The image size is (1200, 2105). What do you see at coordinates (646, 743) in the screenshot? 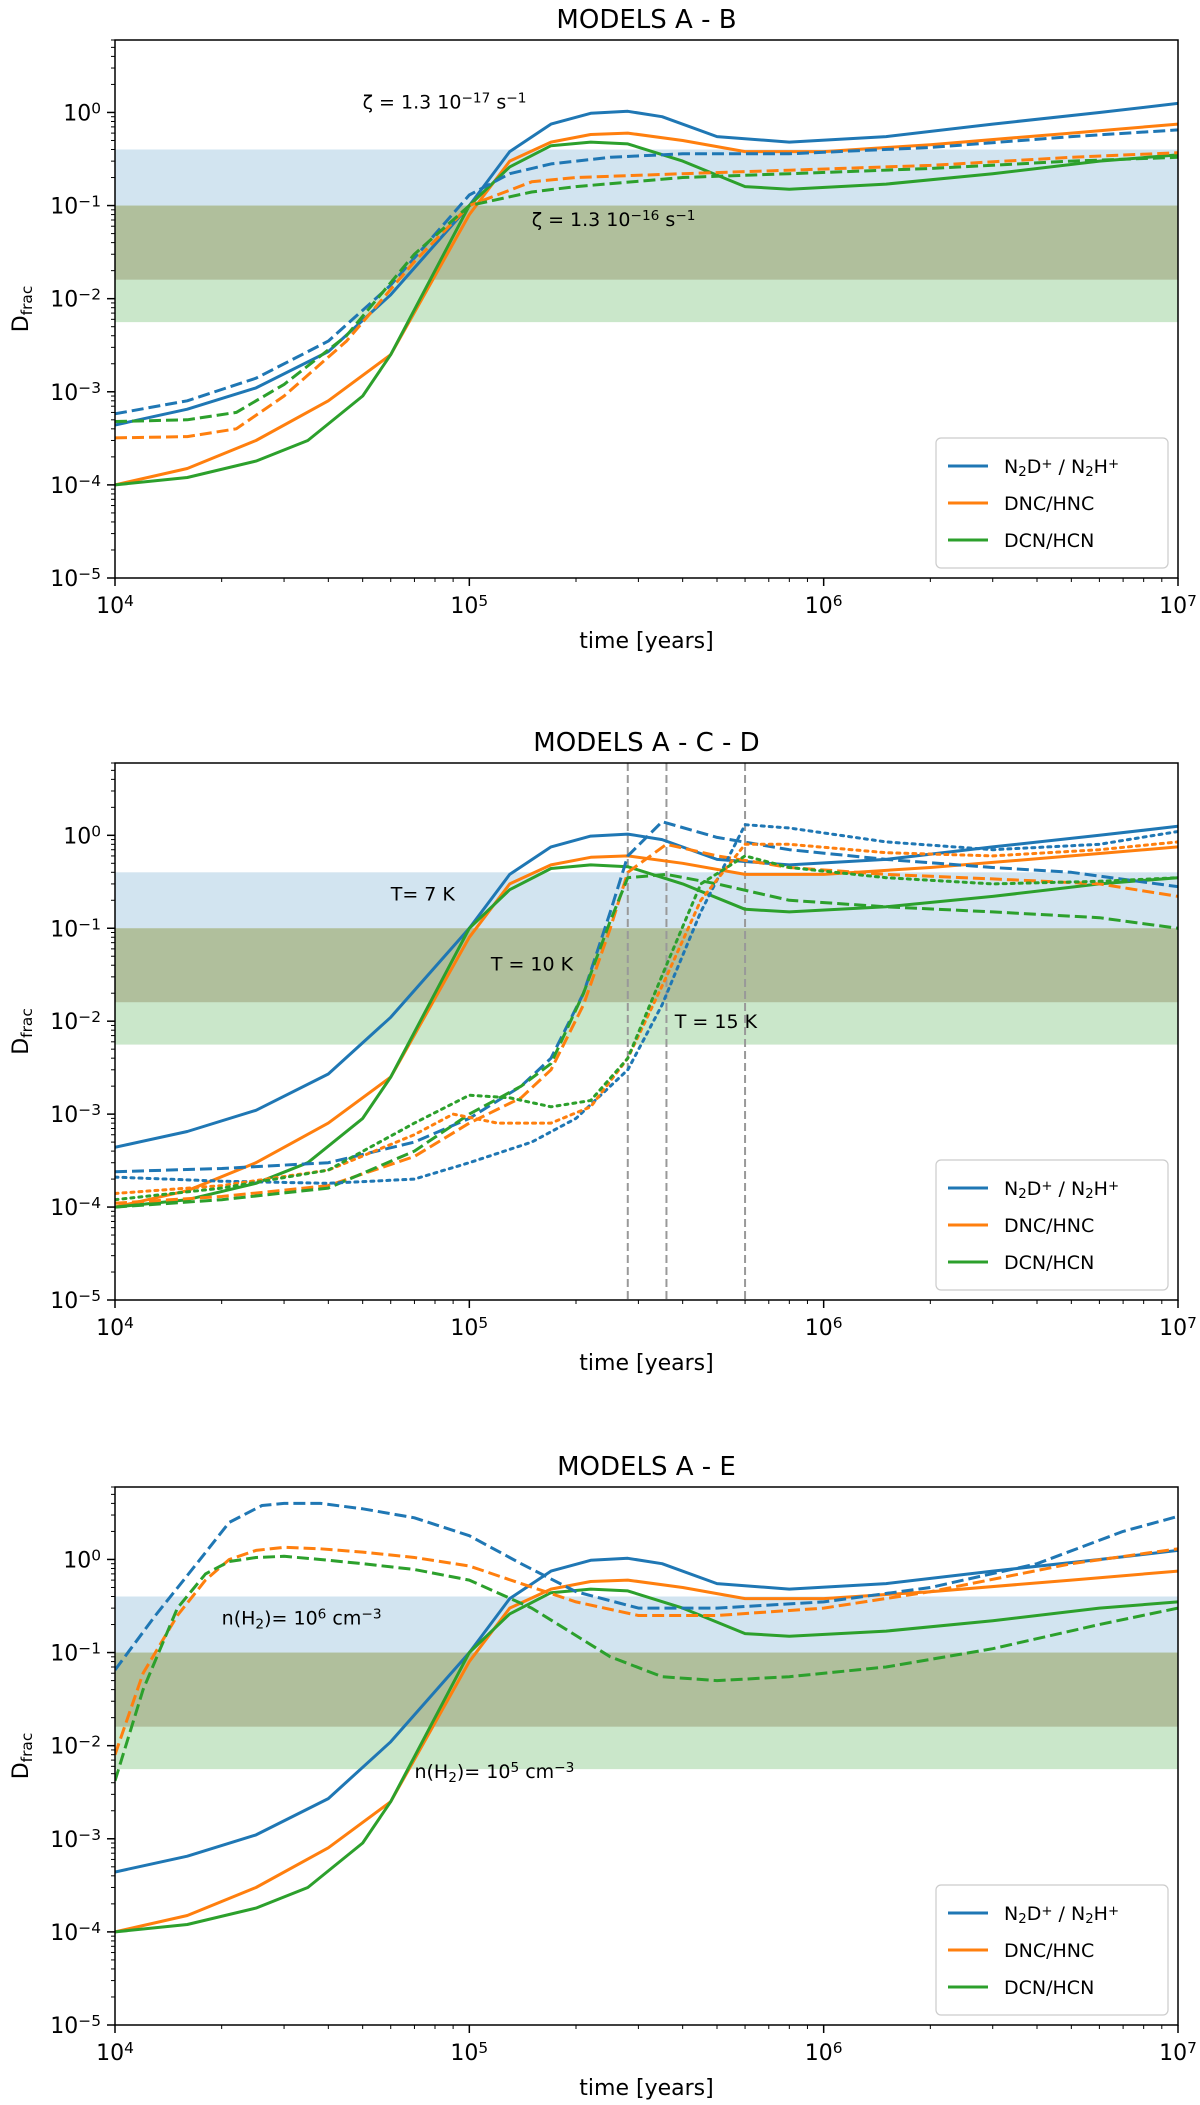
I see `chart-title: MODELS A - C - D` at bounding box center [646, 743].